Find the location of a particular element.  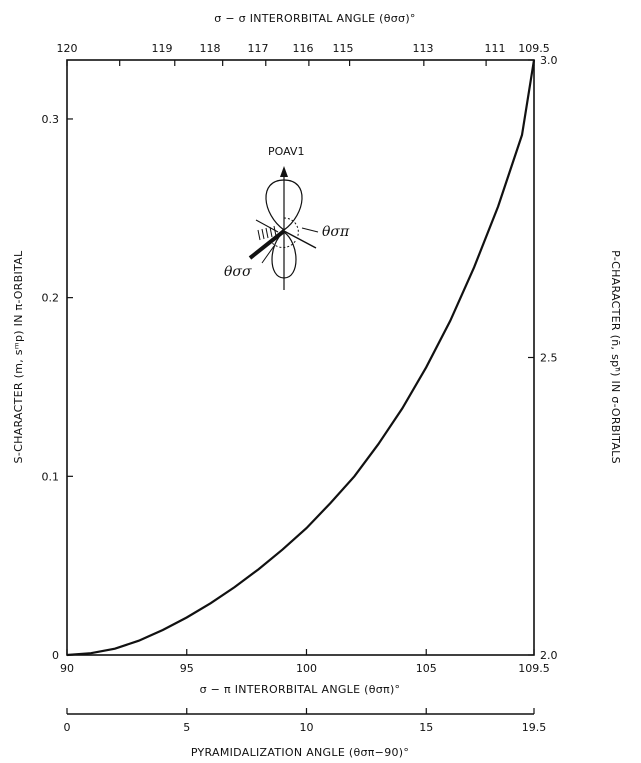

bottom-tick-label: 95 is located at coordinates (187, 668).